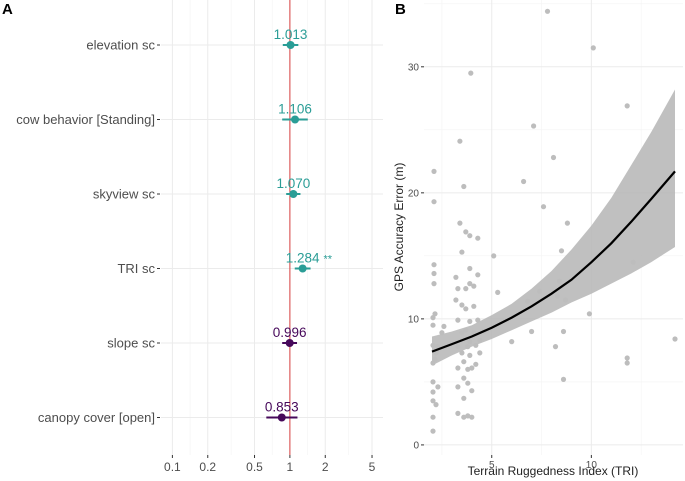 The height and width of the screenshot is (481, 685). I want to click on scatter-y-tick-label: 20, so click(414, 193).